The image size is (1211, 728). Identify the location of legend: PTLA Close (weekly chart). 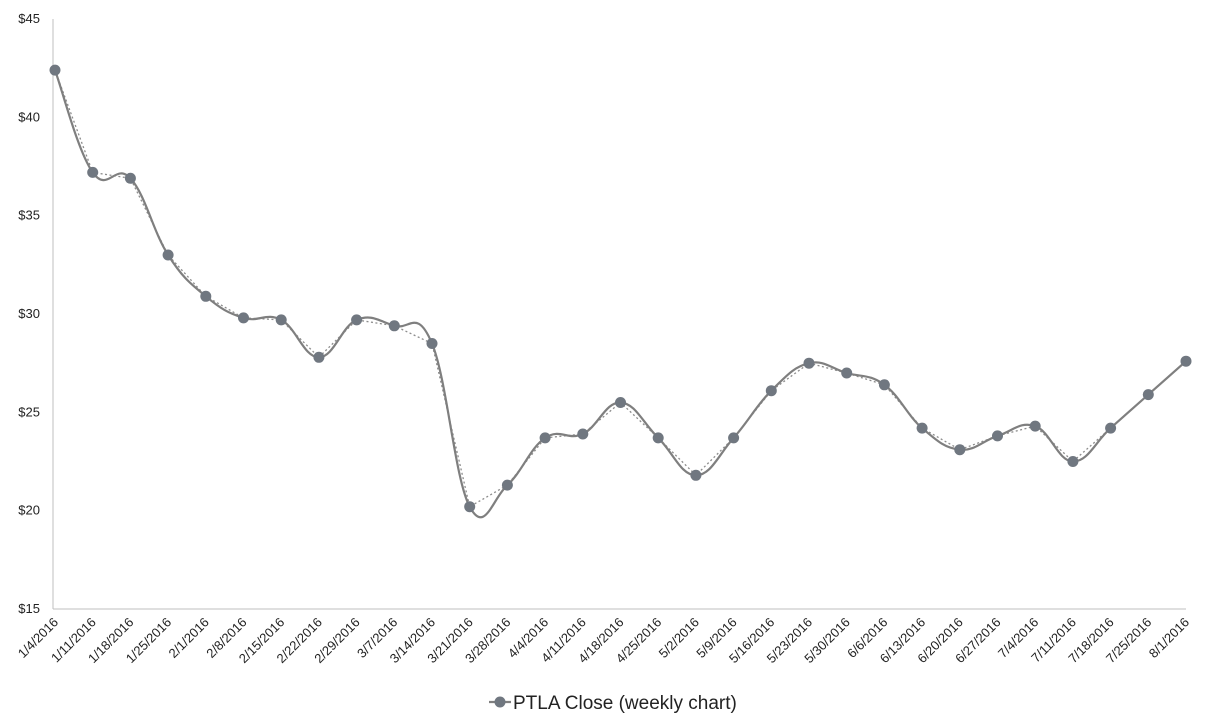
(613, 703).